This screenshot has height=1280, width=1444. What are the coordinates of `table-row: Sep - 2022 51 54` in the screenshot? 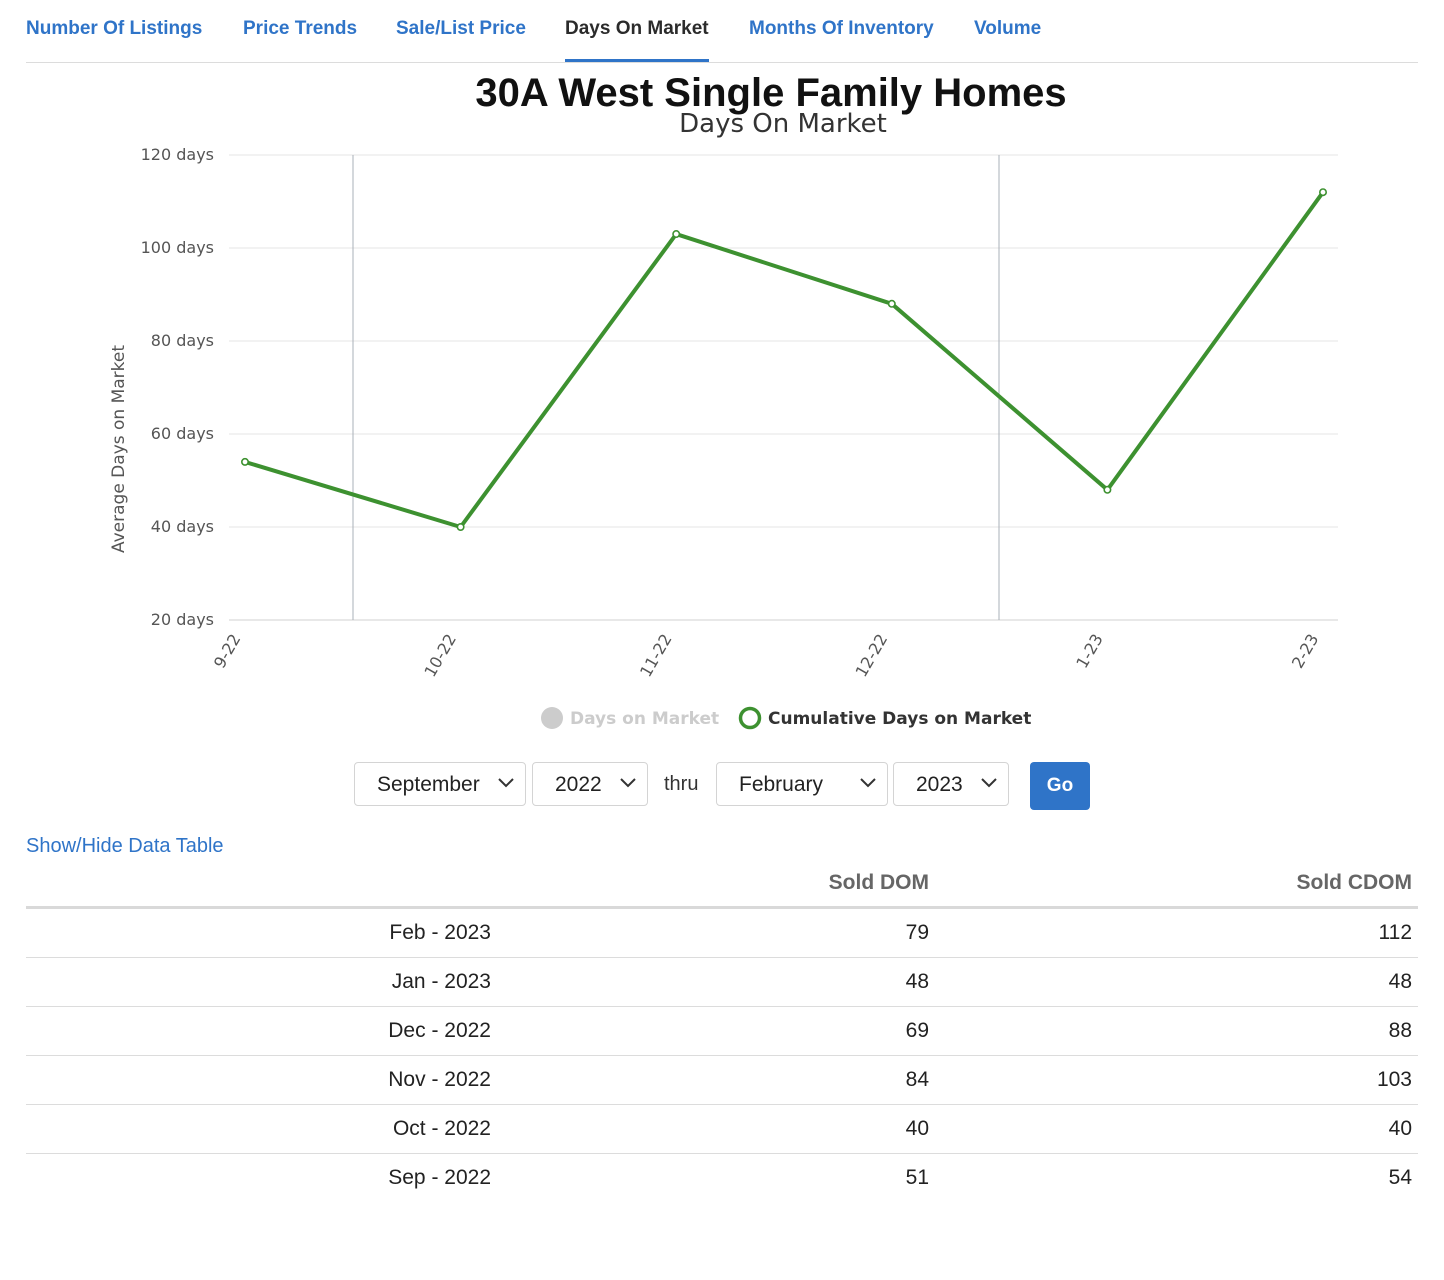 It's located at (722, 1178).